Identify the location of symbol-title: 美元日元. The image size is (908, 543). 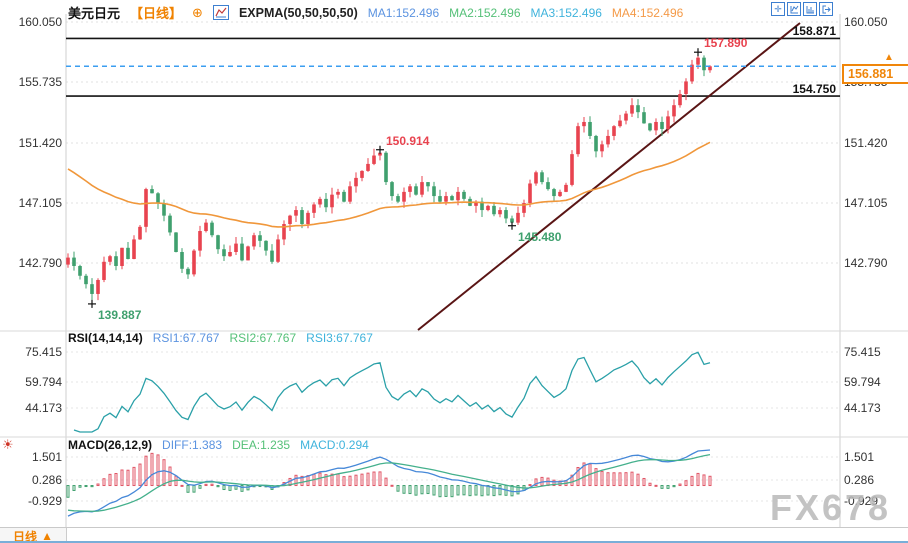
(94, 13).